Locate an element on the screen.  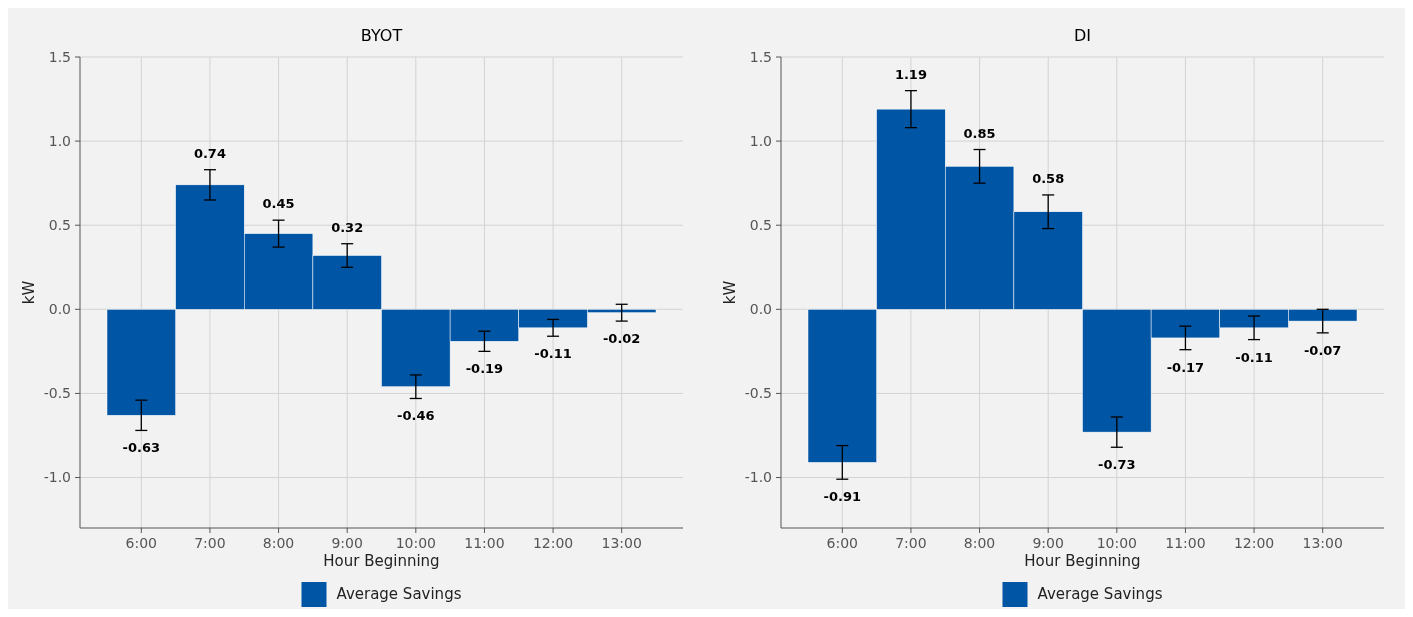
chart-title: DI is located at coordinates (1082, 35).